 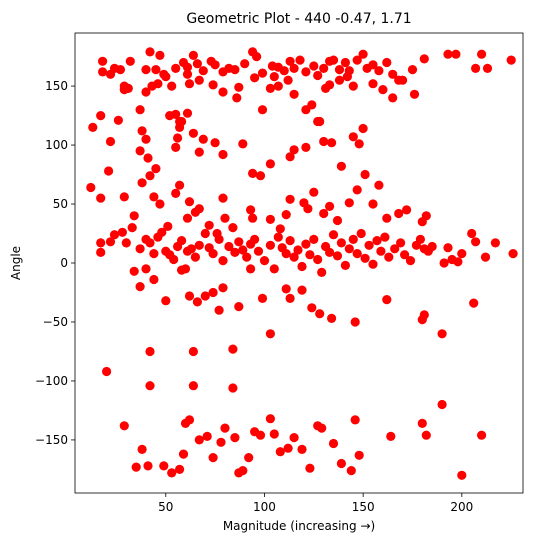 I want to click on x-tick-label: 50, so click(x=165, y=507).